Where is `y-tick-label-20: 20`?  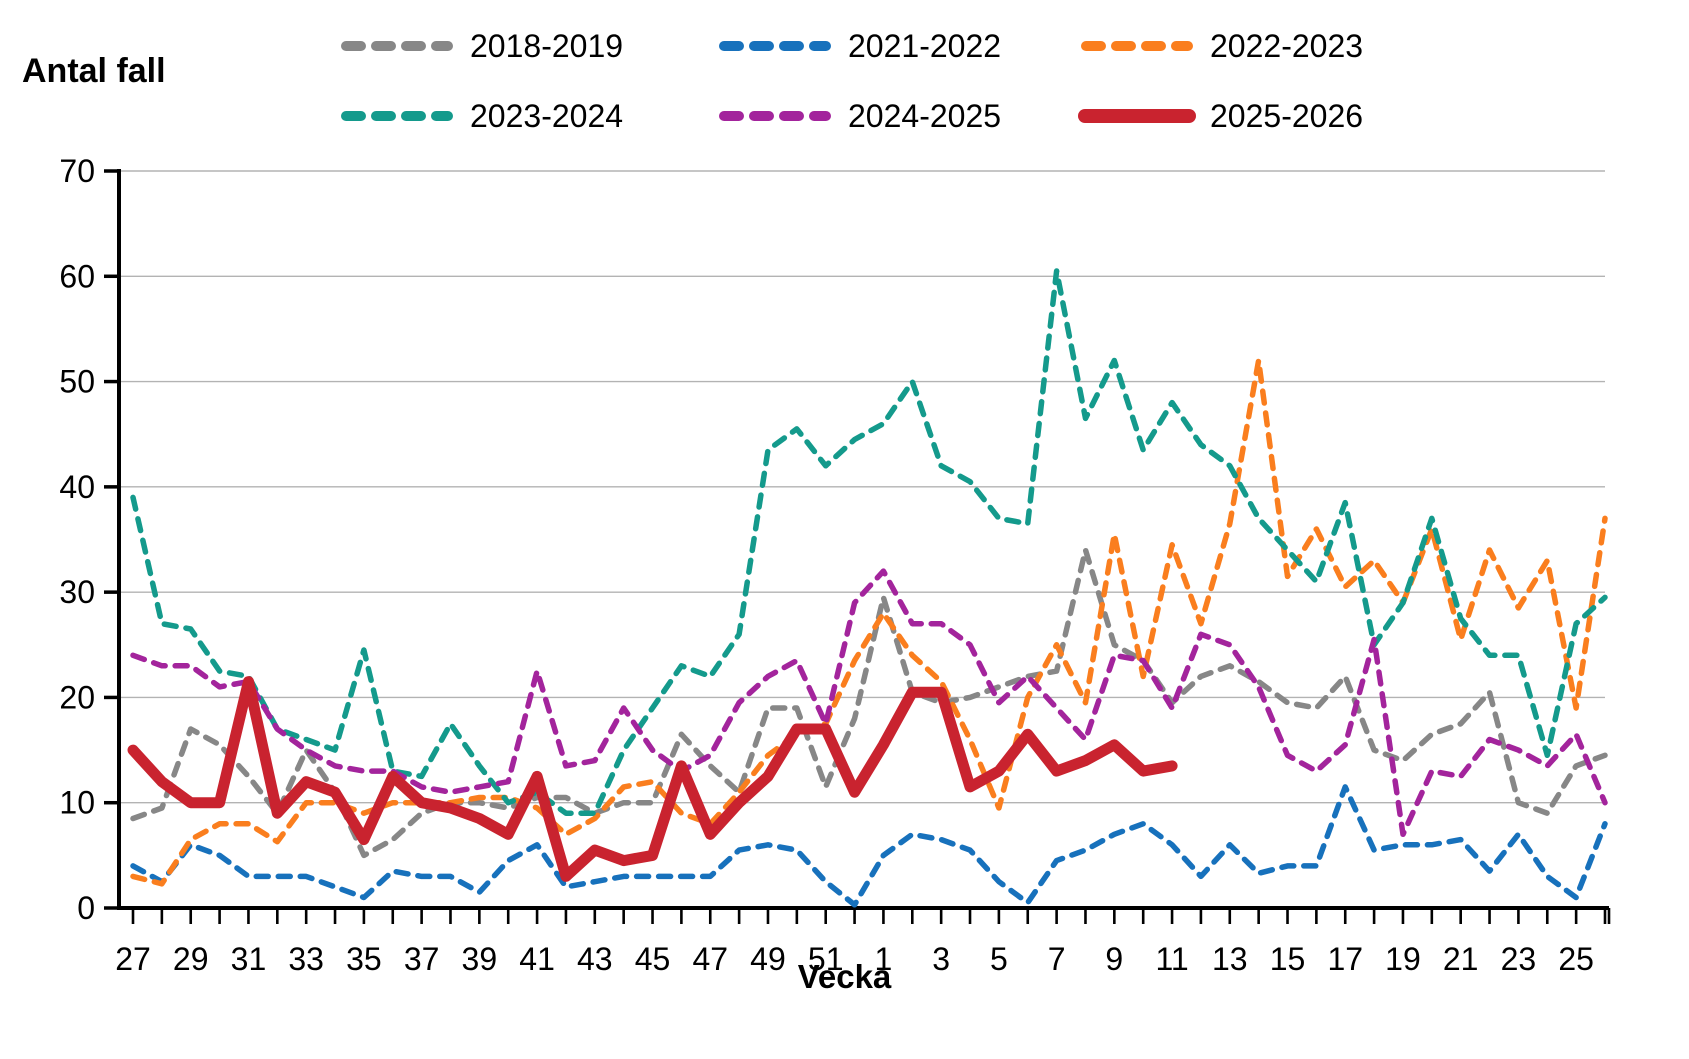 y-tick-label-20: 20 is located at coordinates (77, 697).